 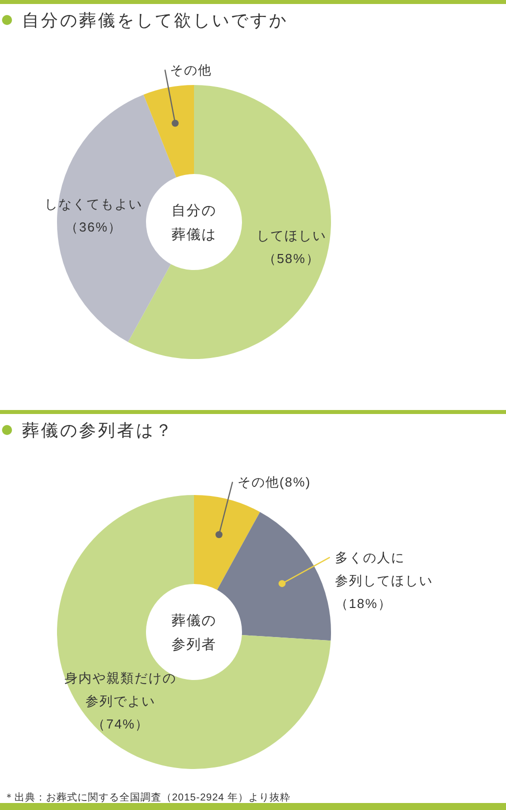 What do you see at coordinates (121, 724) in the screenshot?
I see `data-label: （74%）` at bounding box center [121, 724].